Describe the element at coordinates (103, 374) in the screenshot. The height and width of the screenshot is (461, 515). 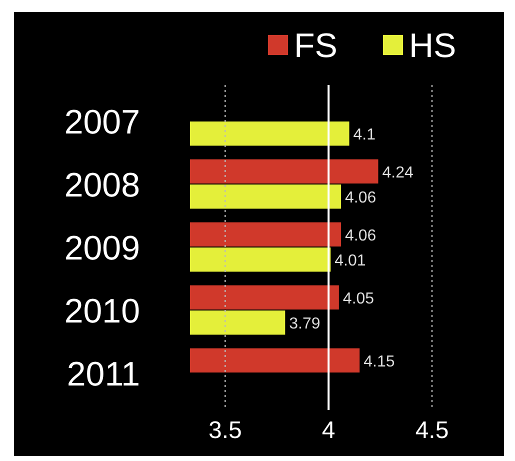
I see `y-tick-label: 2011` at that location.